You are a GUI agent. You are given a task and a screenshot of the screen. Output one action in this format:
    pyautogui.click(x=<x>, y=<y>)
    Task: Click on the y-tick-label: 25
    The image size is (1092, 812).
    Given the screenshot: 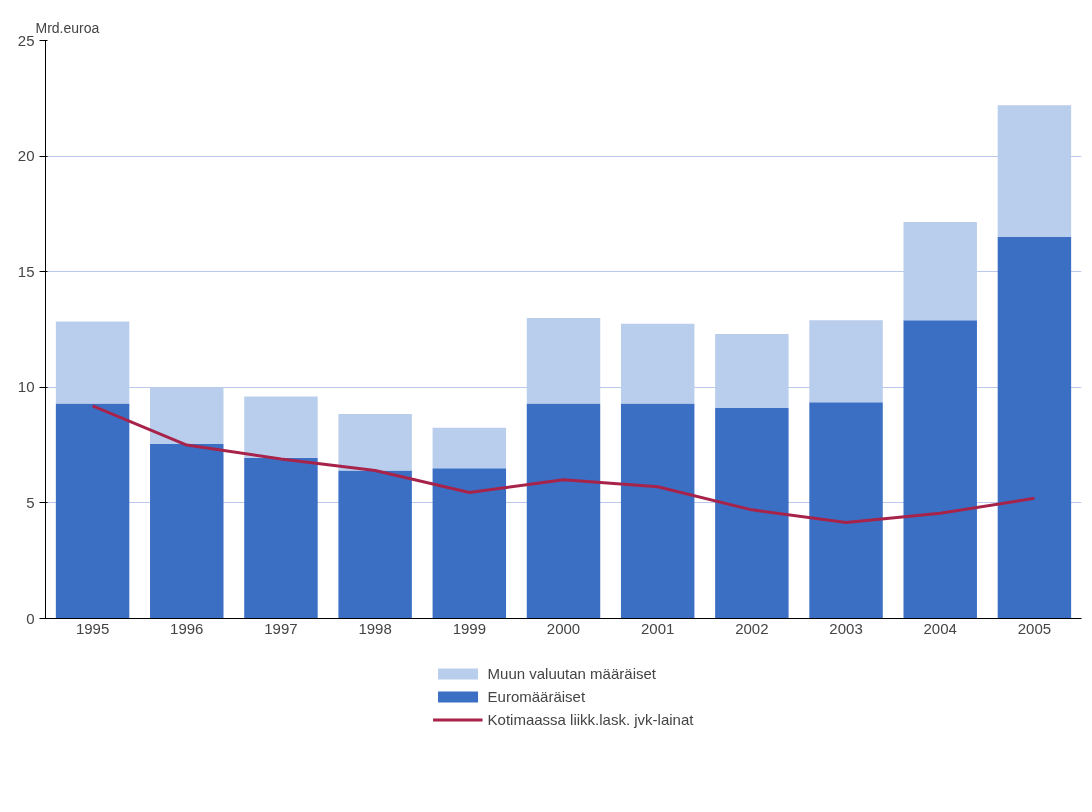 What is the action you would take?
    pyautogui.click(x=26, y=40)
    